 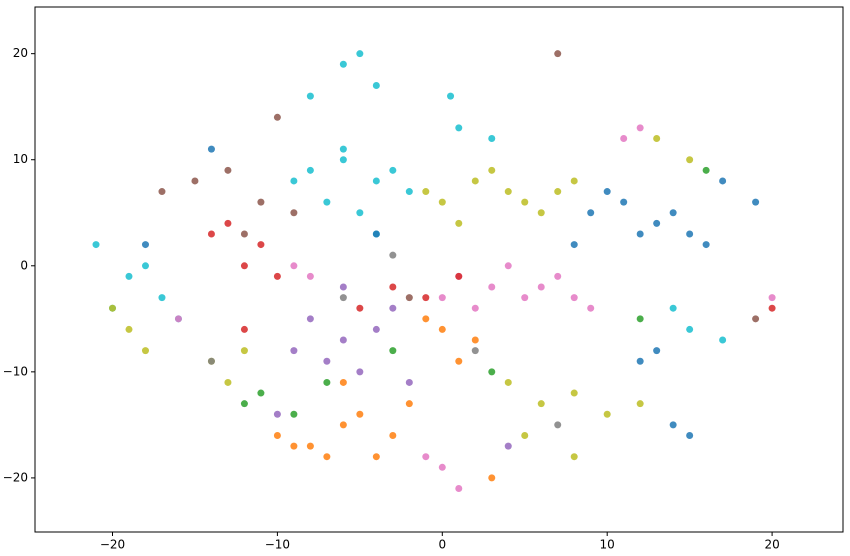 What do you see at coordinates (112, 545) in the screenshot?
I see `x-tick-label: −20` at bounding box center [112, 545].